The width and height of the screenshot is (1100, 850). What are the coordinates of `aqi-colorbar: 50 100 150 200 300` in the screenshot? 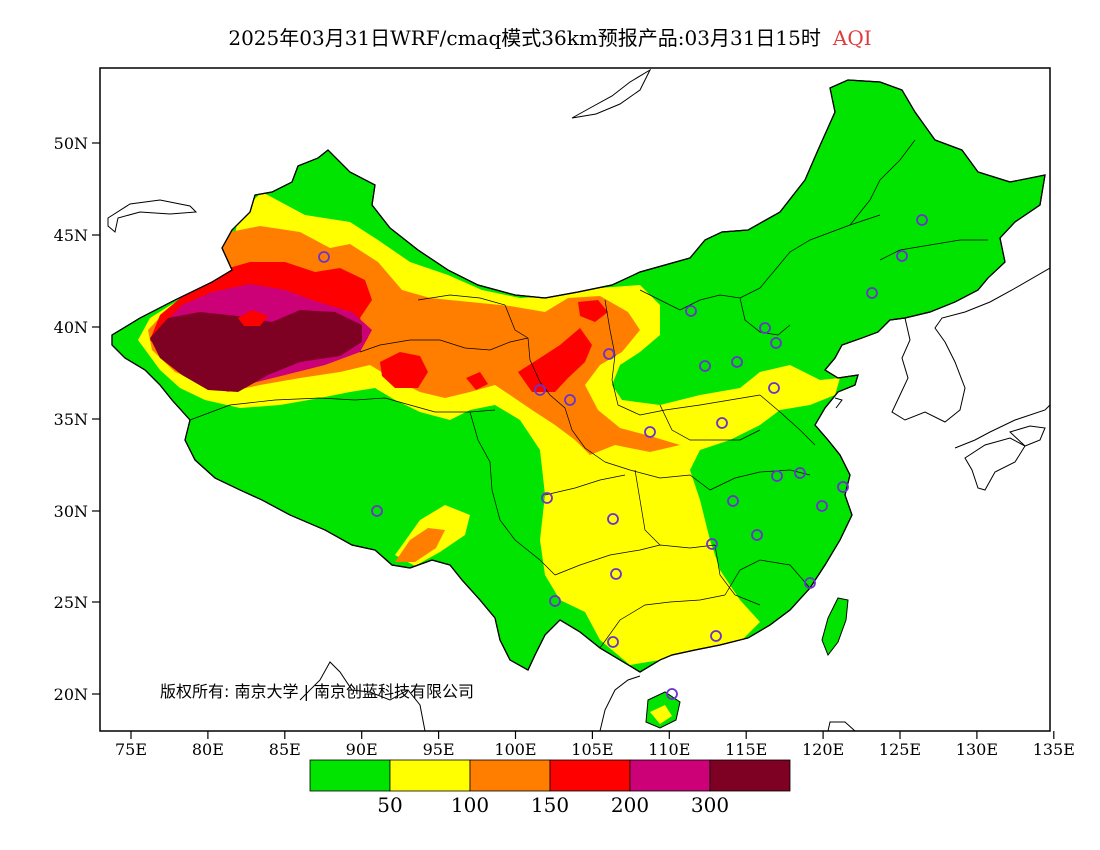 It's located at (550, 788).